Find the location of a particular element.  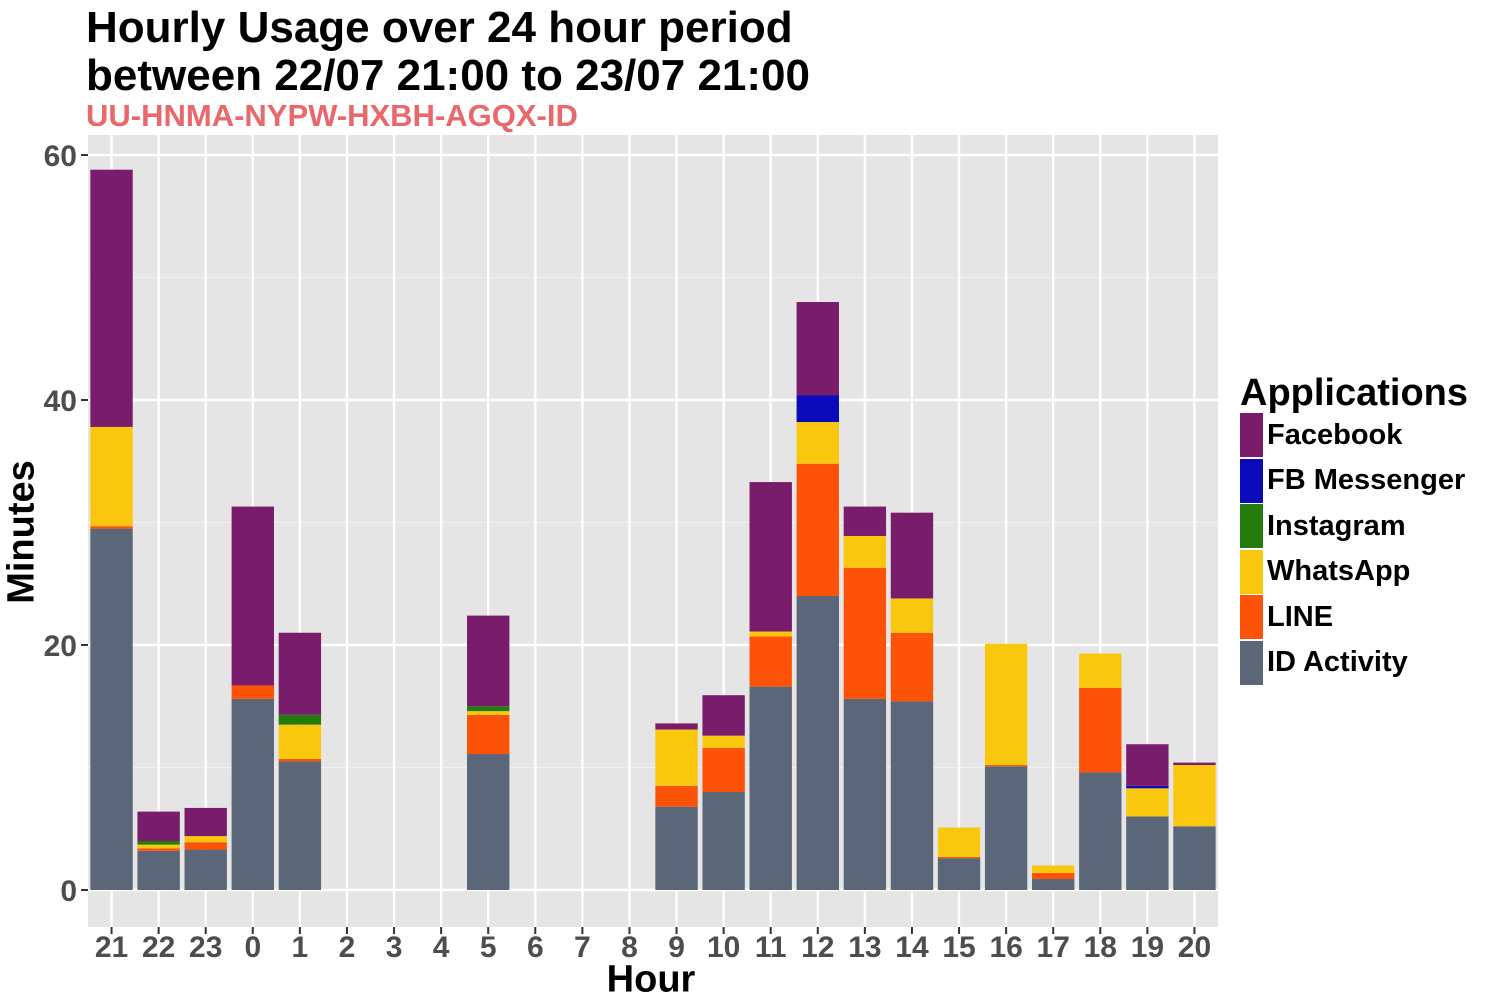

legend-label: FB Messenger is located at coordinates (1366, 480).